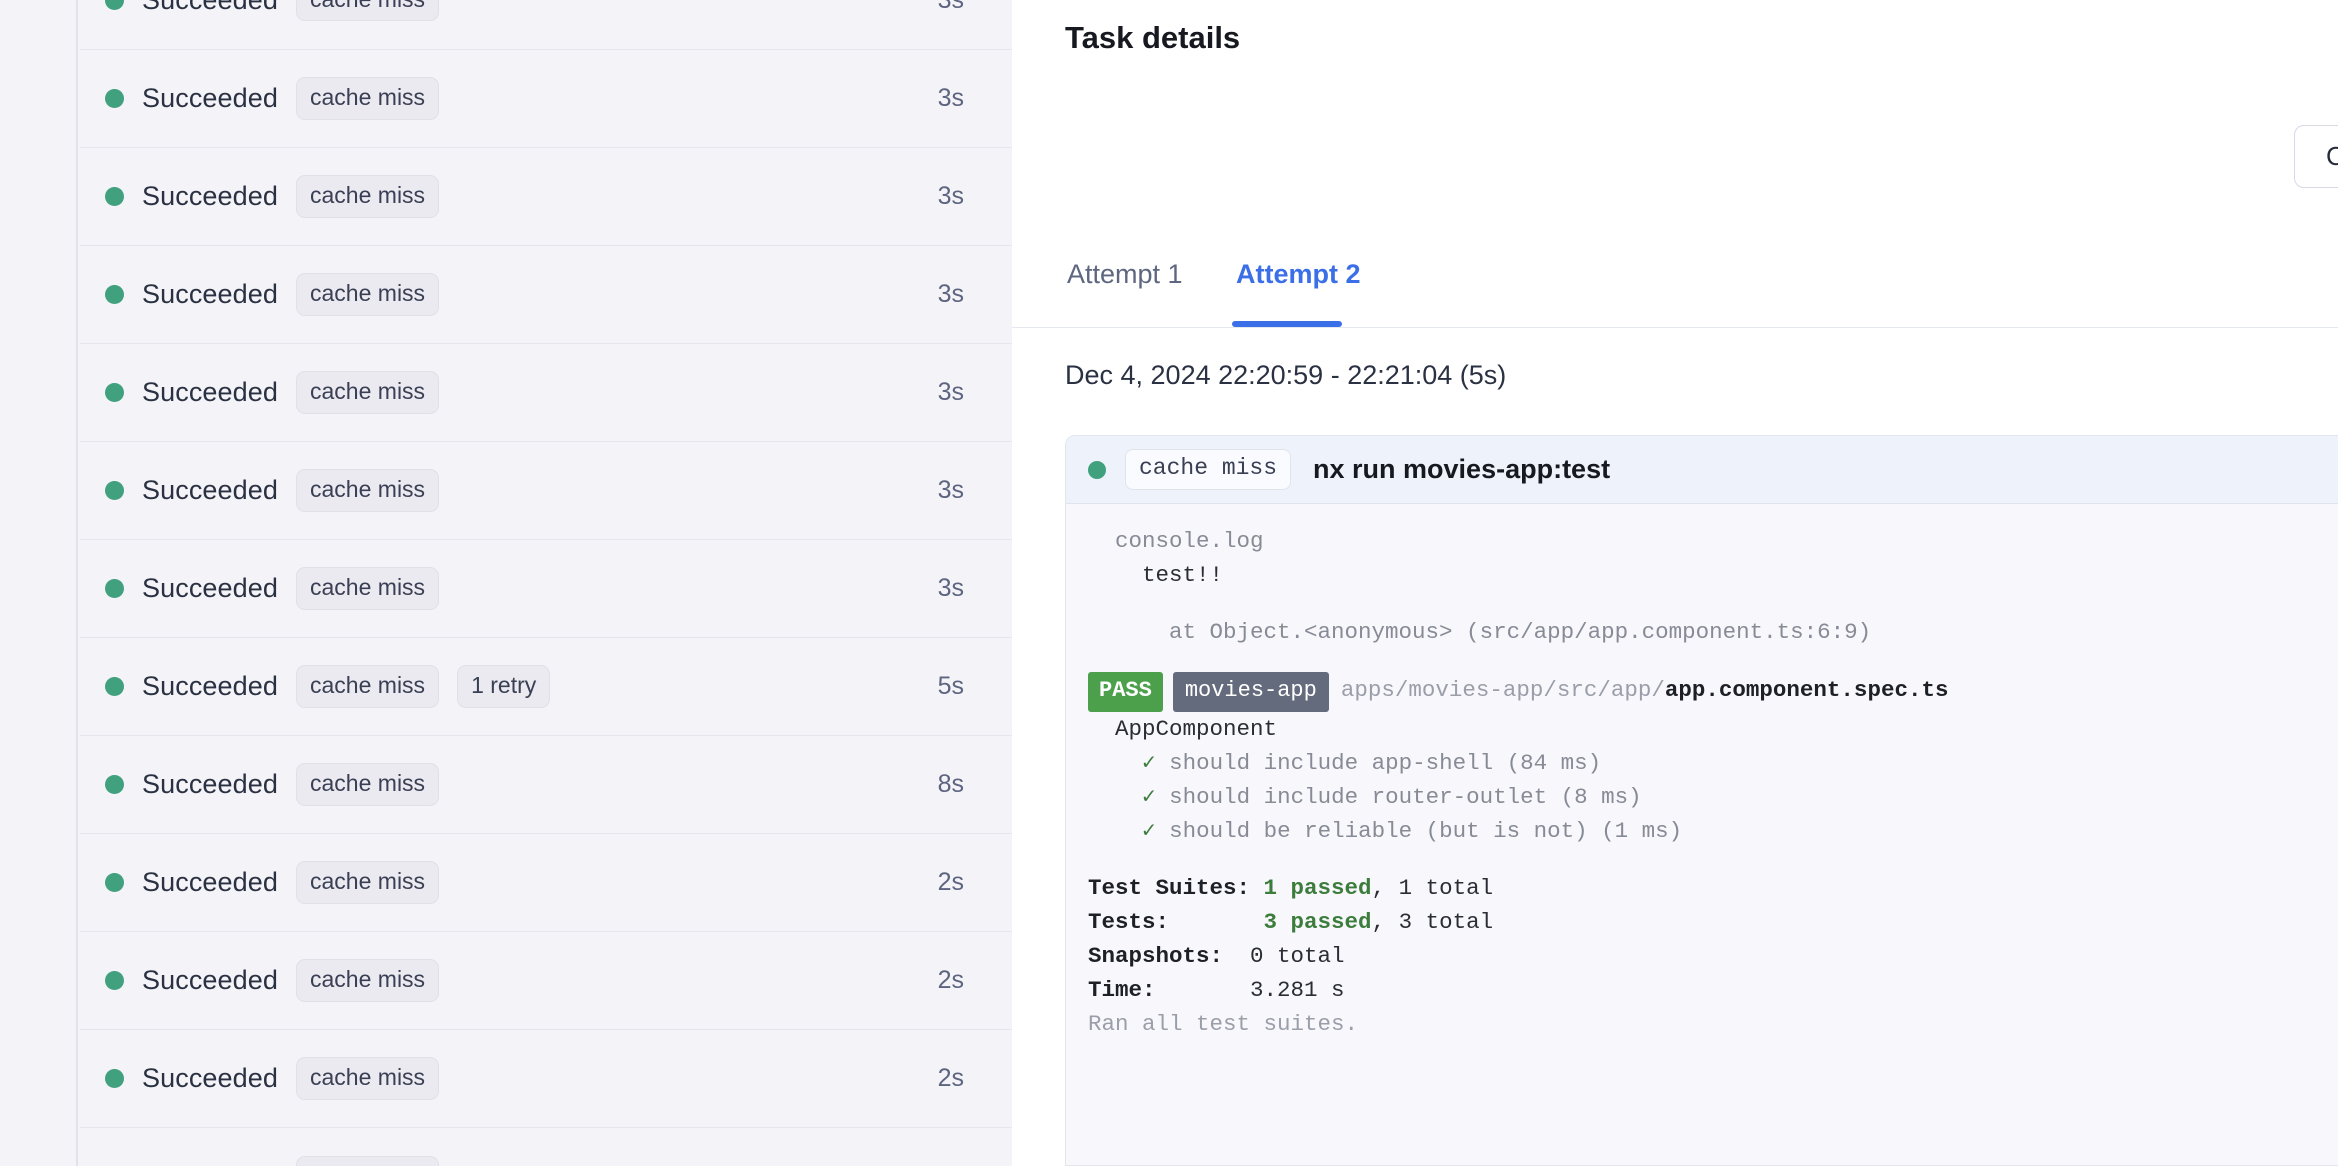 This screenshot has height=1166, width=2338. Describe the element at coordinates (1291, 922) in the screenshot. I see `log-summary-2: Tests: 3 passed, 3 total` at that location.